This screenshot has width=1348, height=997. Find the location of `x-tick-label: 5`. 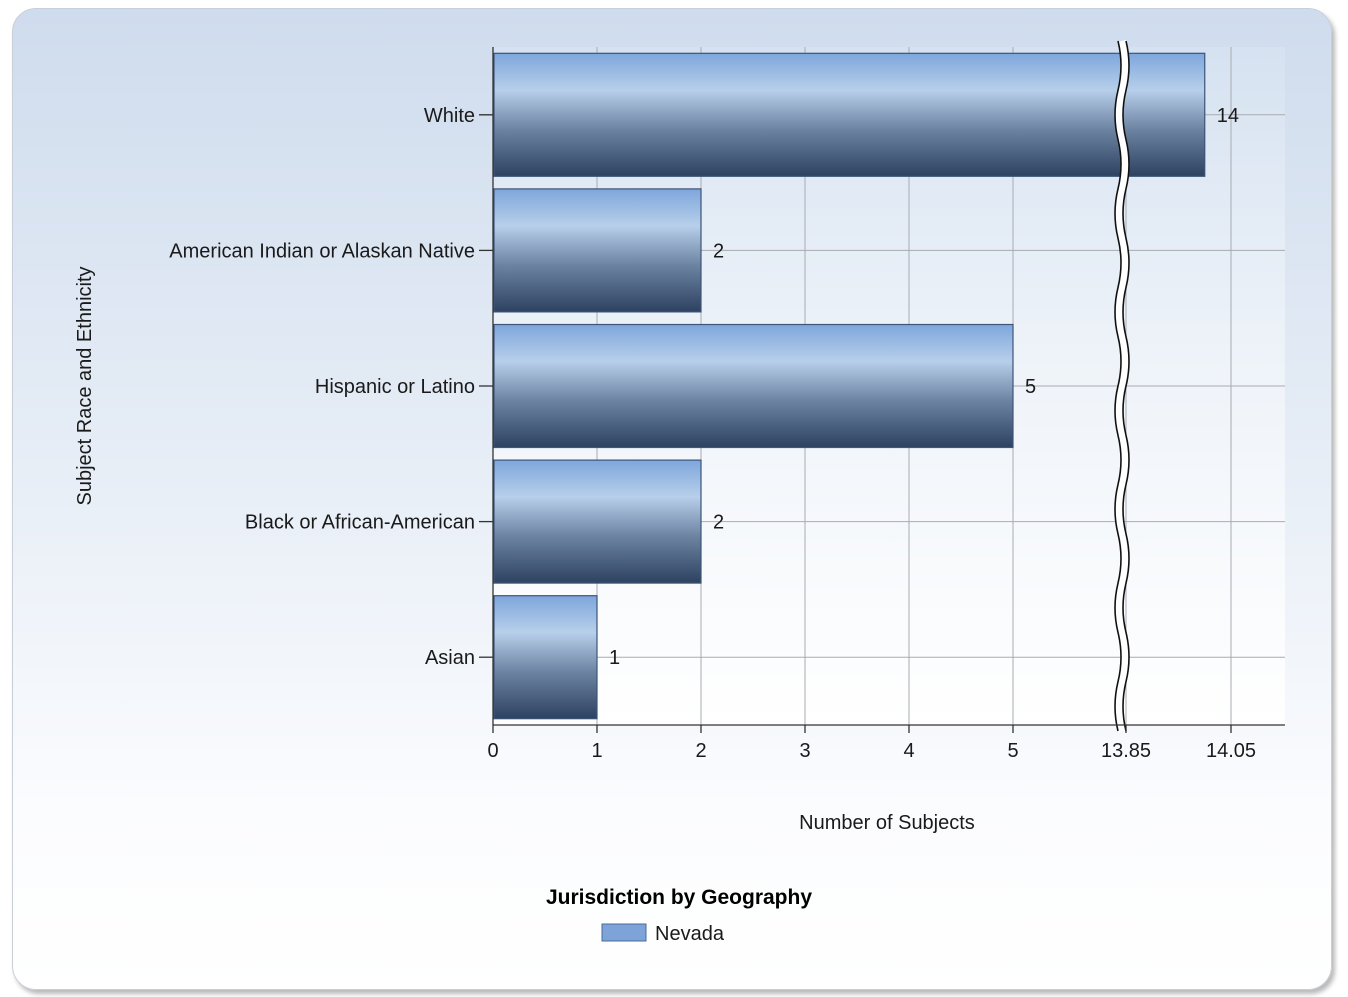

x-tick-label: 5 is located at coordinates (1012, 751).